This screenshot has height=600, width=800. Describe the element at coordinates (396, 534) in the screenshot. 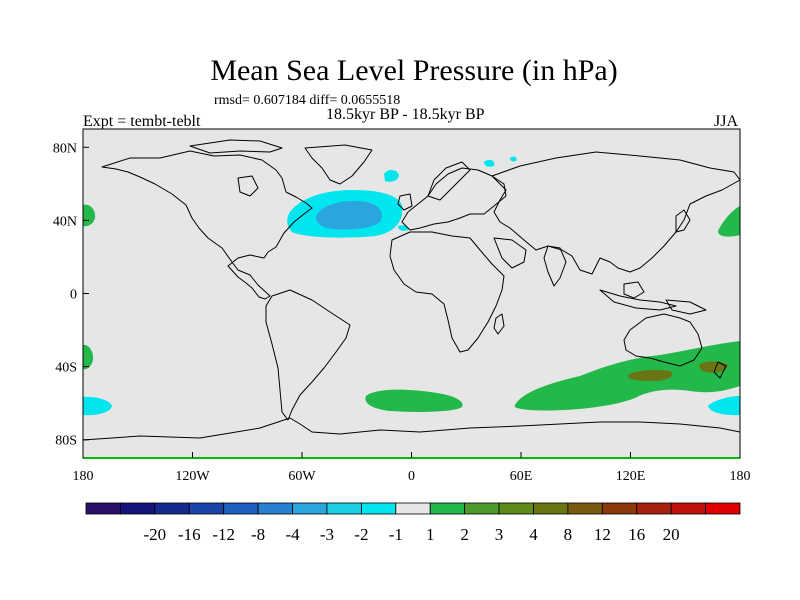

I see `colorbar-label-7: -1` at that location.